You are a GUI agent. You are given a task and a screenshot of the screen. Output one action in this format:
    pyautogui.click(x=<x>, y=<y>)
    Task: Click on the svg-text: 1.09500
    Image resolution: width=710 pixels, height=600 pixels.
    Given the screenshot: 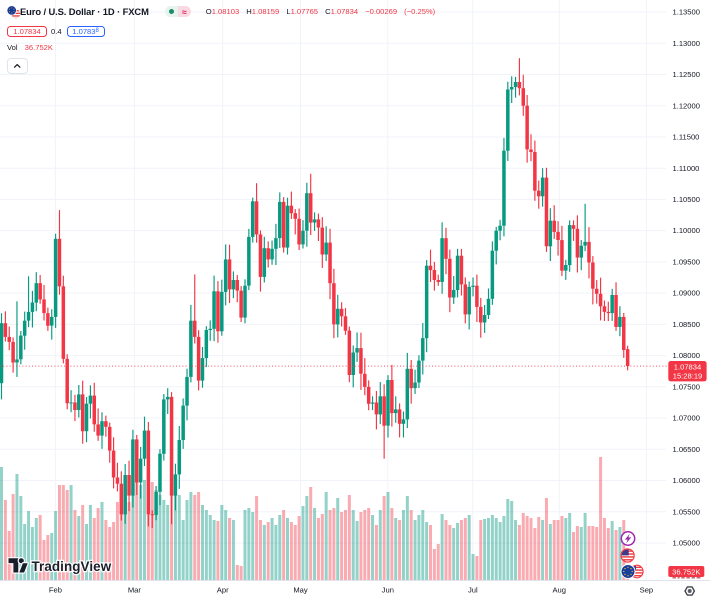 What is the action you would take?
    pyautogui.click(x=686, y=262)
    